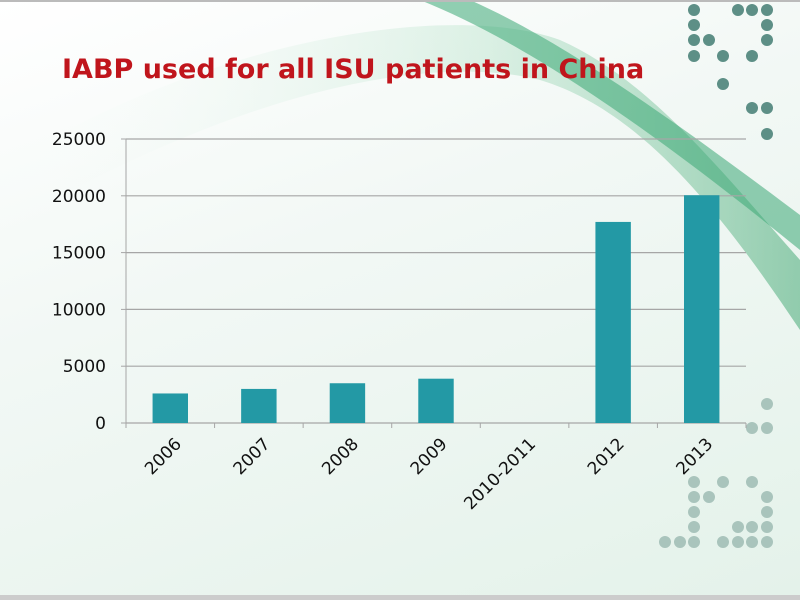 The width and height of the screenshot is (800, 600). What do you see at coordinates (702, 309) in the screenshot?
I see `bar-2013` at bounding box center [702, 309].